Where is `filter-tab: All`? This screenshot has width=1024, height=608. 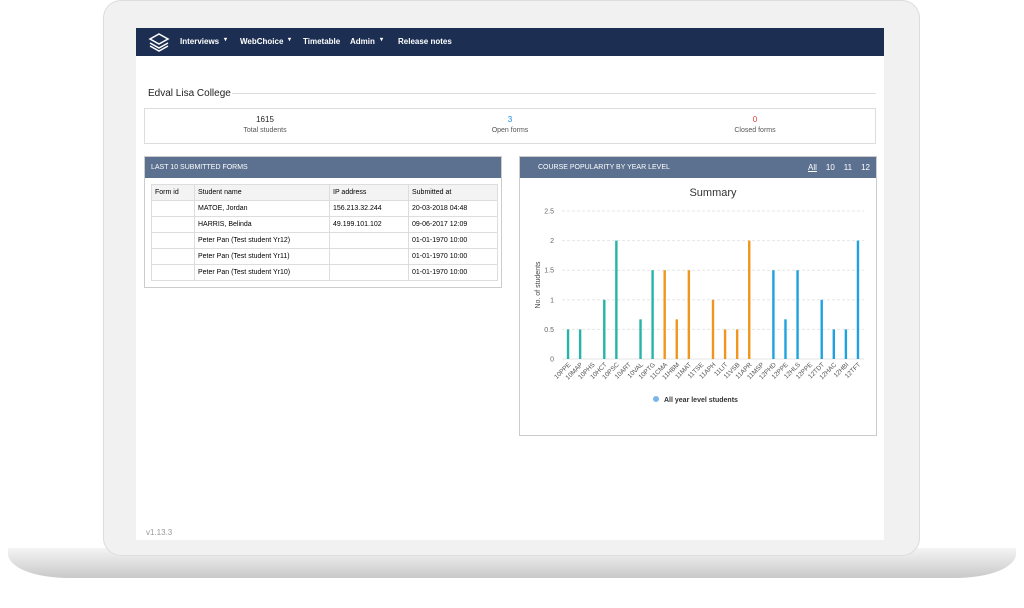
filter-tab: All is located at coordinates (812, 167).